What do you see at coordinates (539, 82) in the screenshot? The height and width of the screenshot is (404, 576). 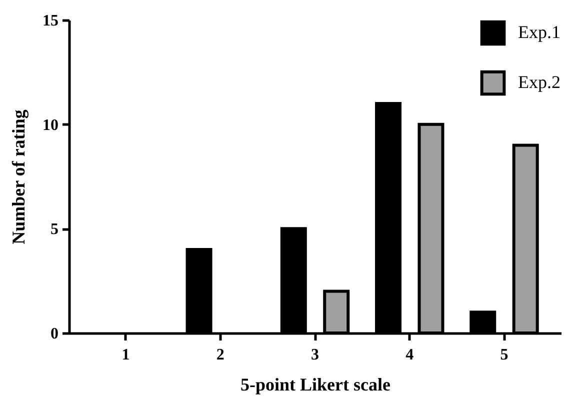 I see `legend-label: Exp.2` at bounding box center [539, 82].